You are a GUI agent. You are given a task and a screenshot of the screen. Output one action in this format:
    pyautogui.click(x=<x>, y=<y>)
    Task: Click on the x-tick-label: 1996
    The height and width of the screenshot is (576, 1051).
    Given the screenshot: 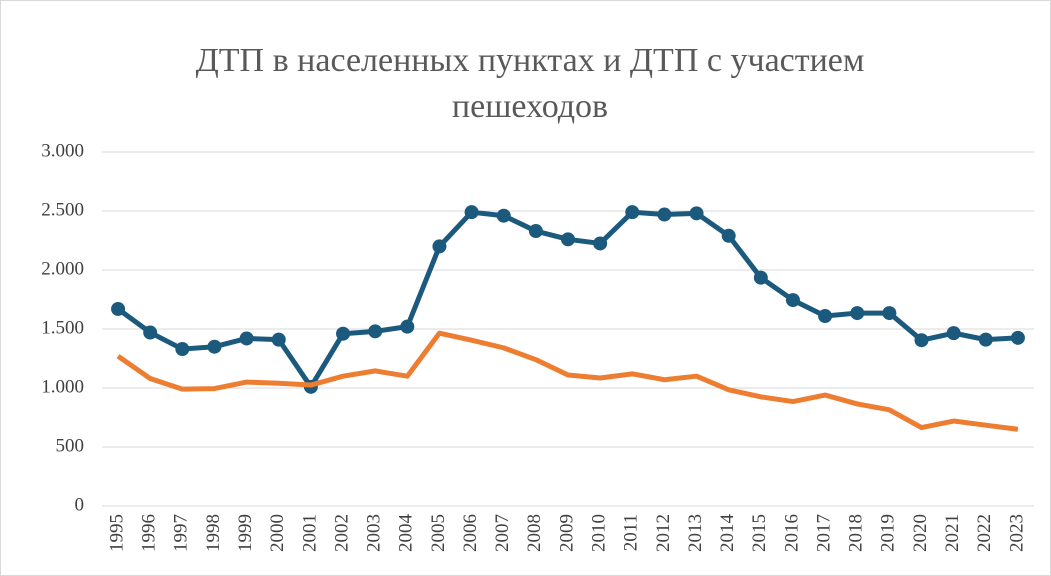 What is the action you would take?
    pyautogui.click(x=149, y=533)
    